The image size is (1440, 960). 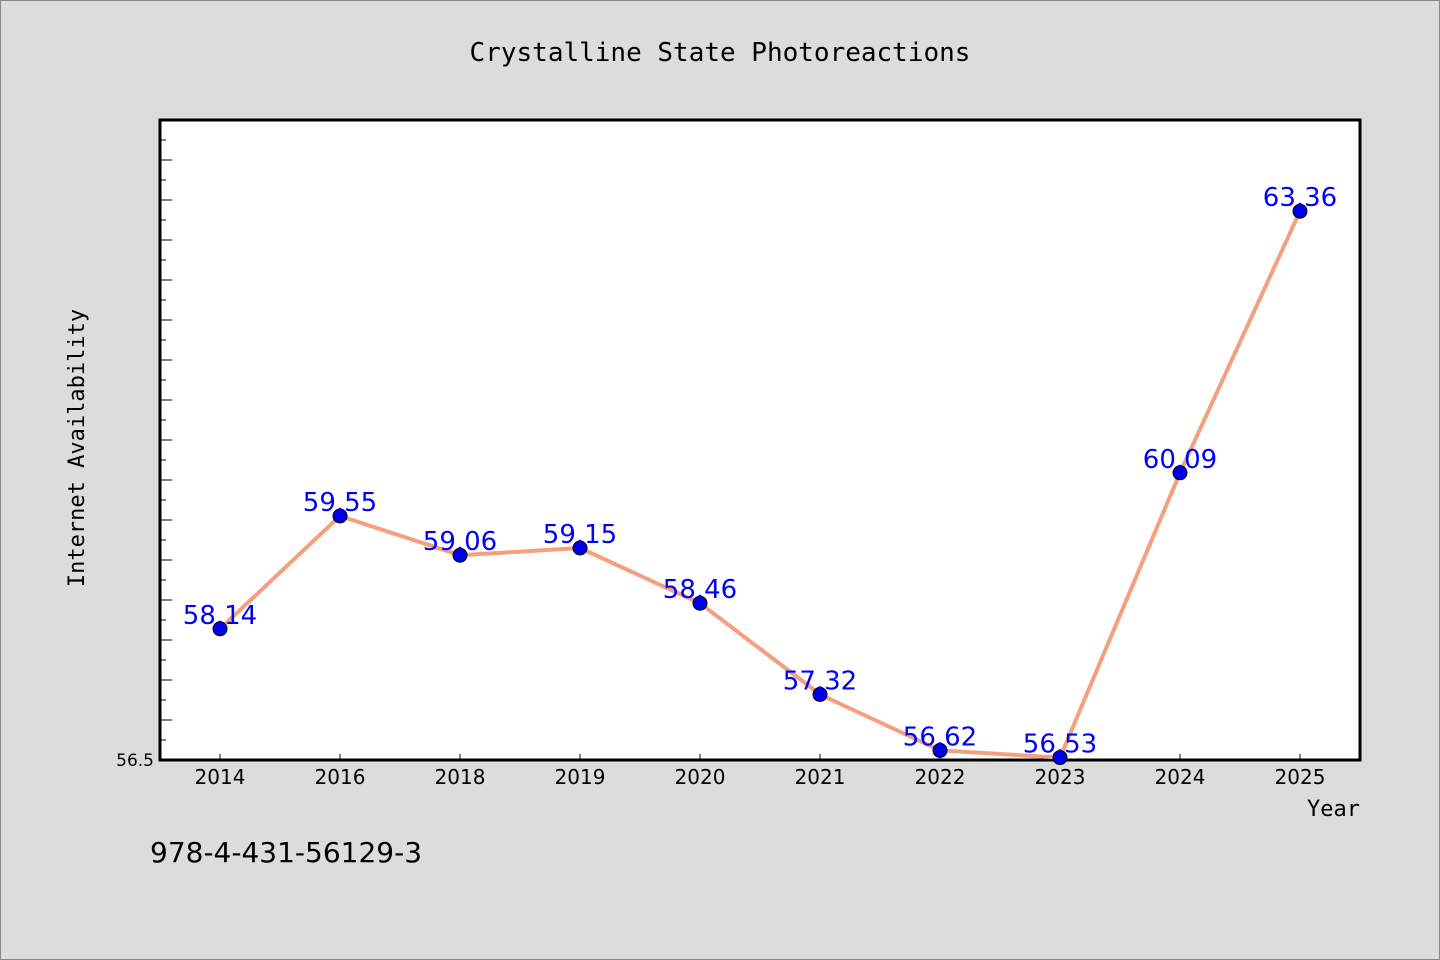 I want to click on x-tick-label: 2016, so click(x=340, y=777).